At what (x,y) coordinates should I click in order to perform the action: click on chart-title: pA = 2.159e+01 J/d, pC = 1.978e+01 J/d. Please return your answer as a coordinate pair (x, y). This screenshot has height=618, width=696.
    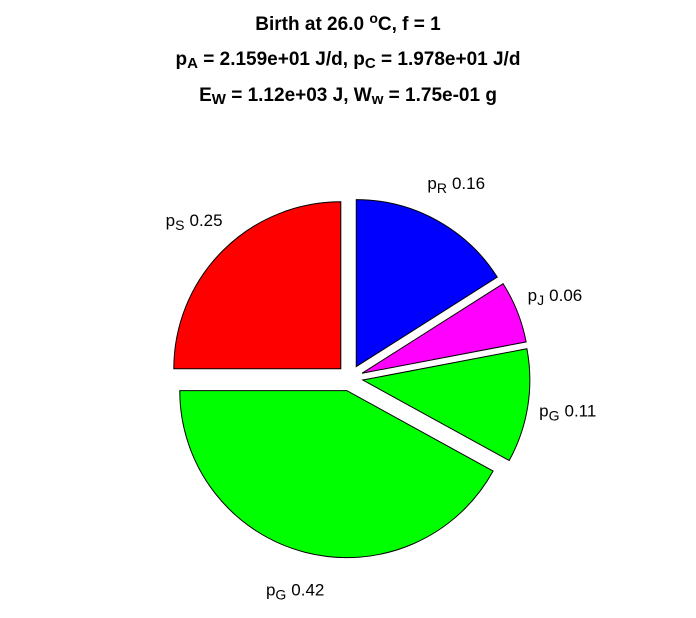
    Looking at the image, I should click on (348, 60).